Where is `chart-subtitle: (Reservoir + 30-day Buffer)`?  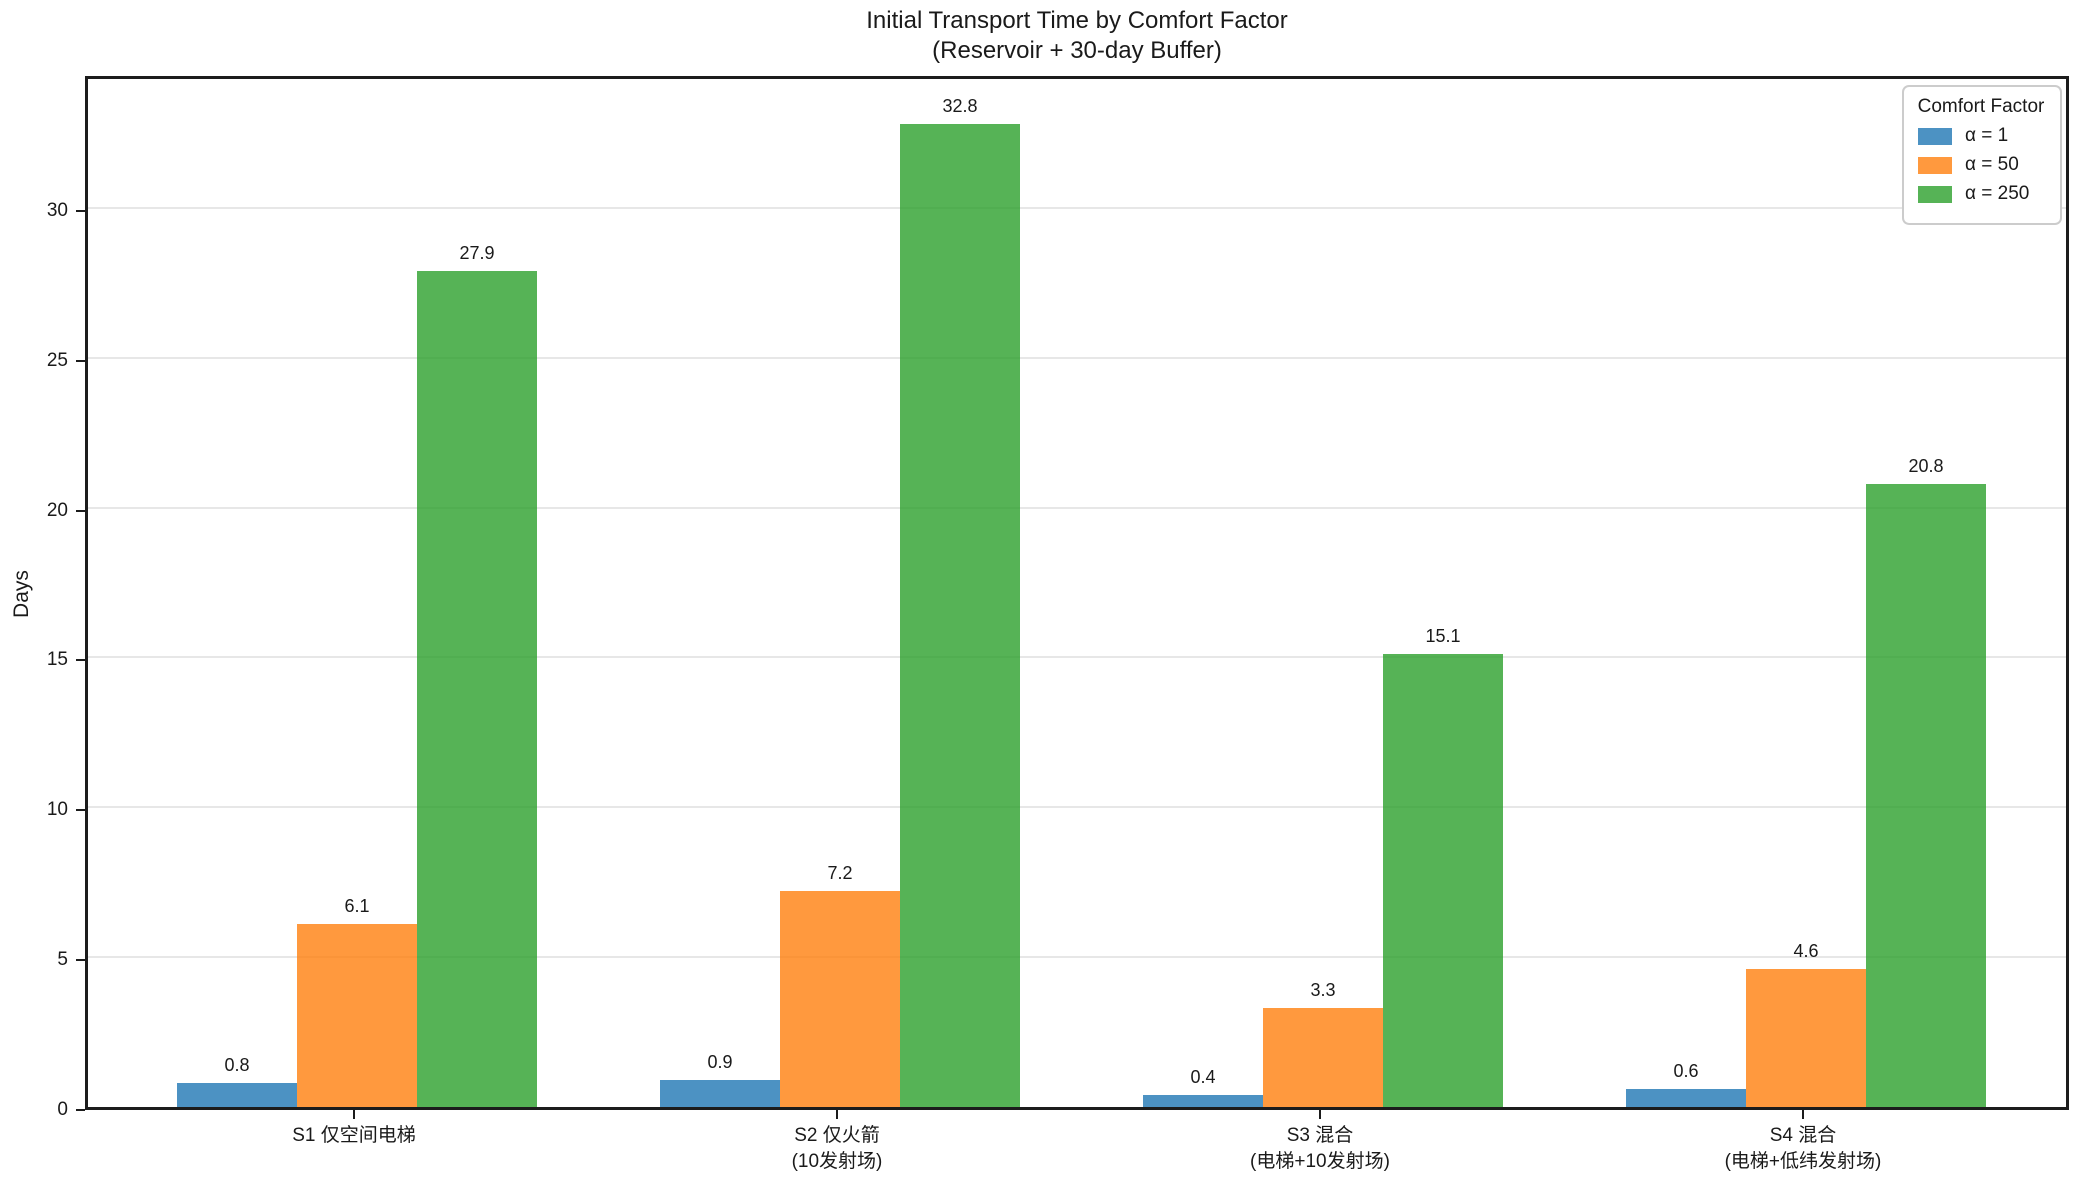
chart-subtitle: (Reservoir + 30-day Buffer) is located at coordinates (1077, 50).